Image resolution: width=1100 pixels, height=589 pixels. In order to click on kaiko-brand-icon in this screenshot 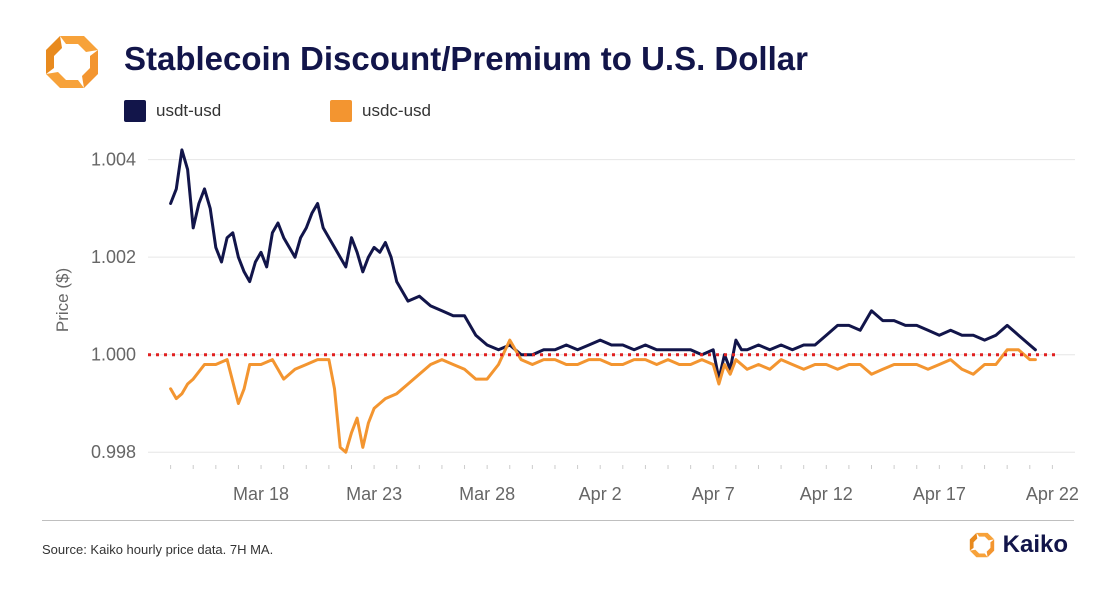, I will do `click(981, 545)`.